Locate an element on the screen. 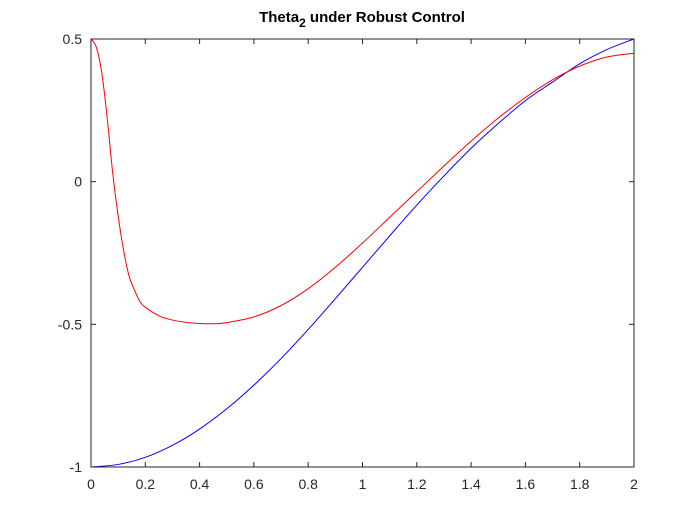  x-tick-label: 0.4 is located at coordinates (200, 484).